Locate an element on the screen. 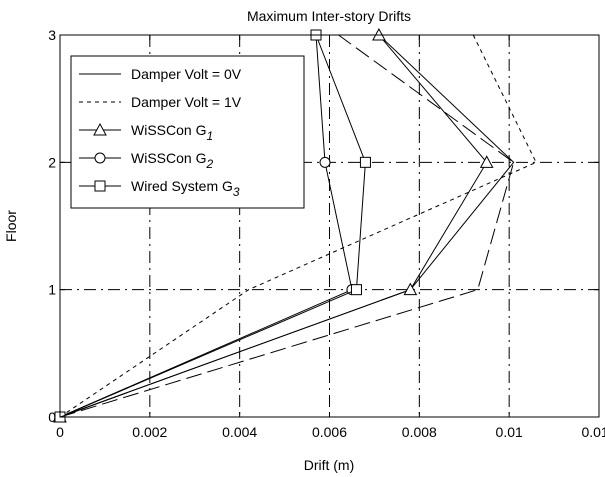 The height and width of the screenshot is (477, 605). legend-label-2: WiSSCon G1 is located at coordinates (172, 132).